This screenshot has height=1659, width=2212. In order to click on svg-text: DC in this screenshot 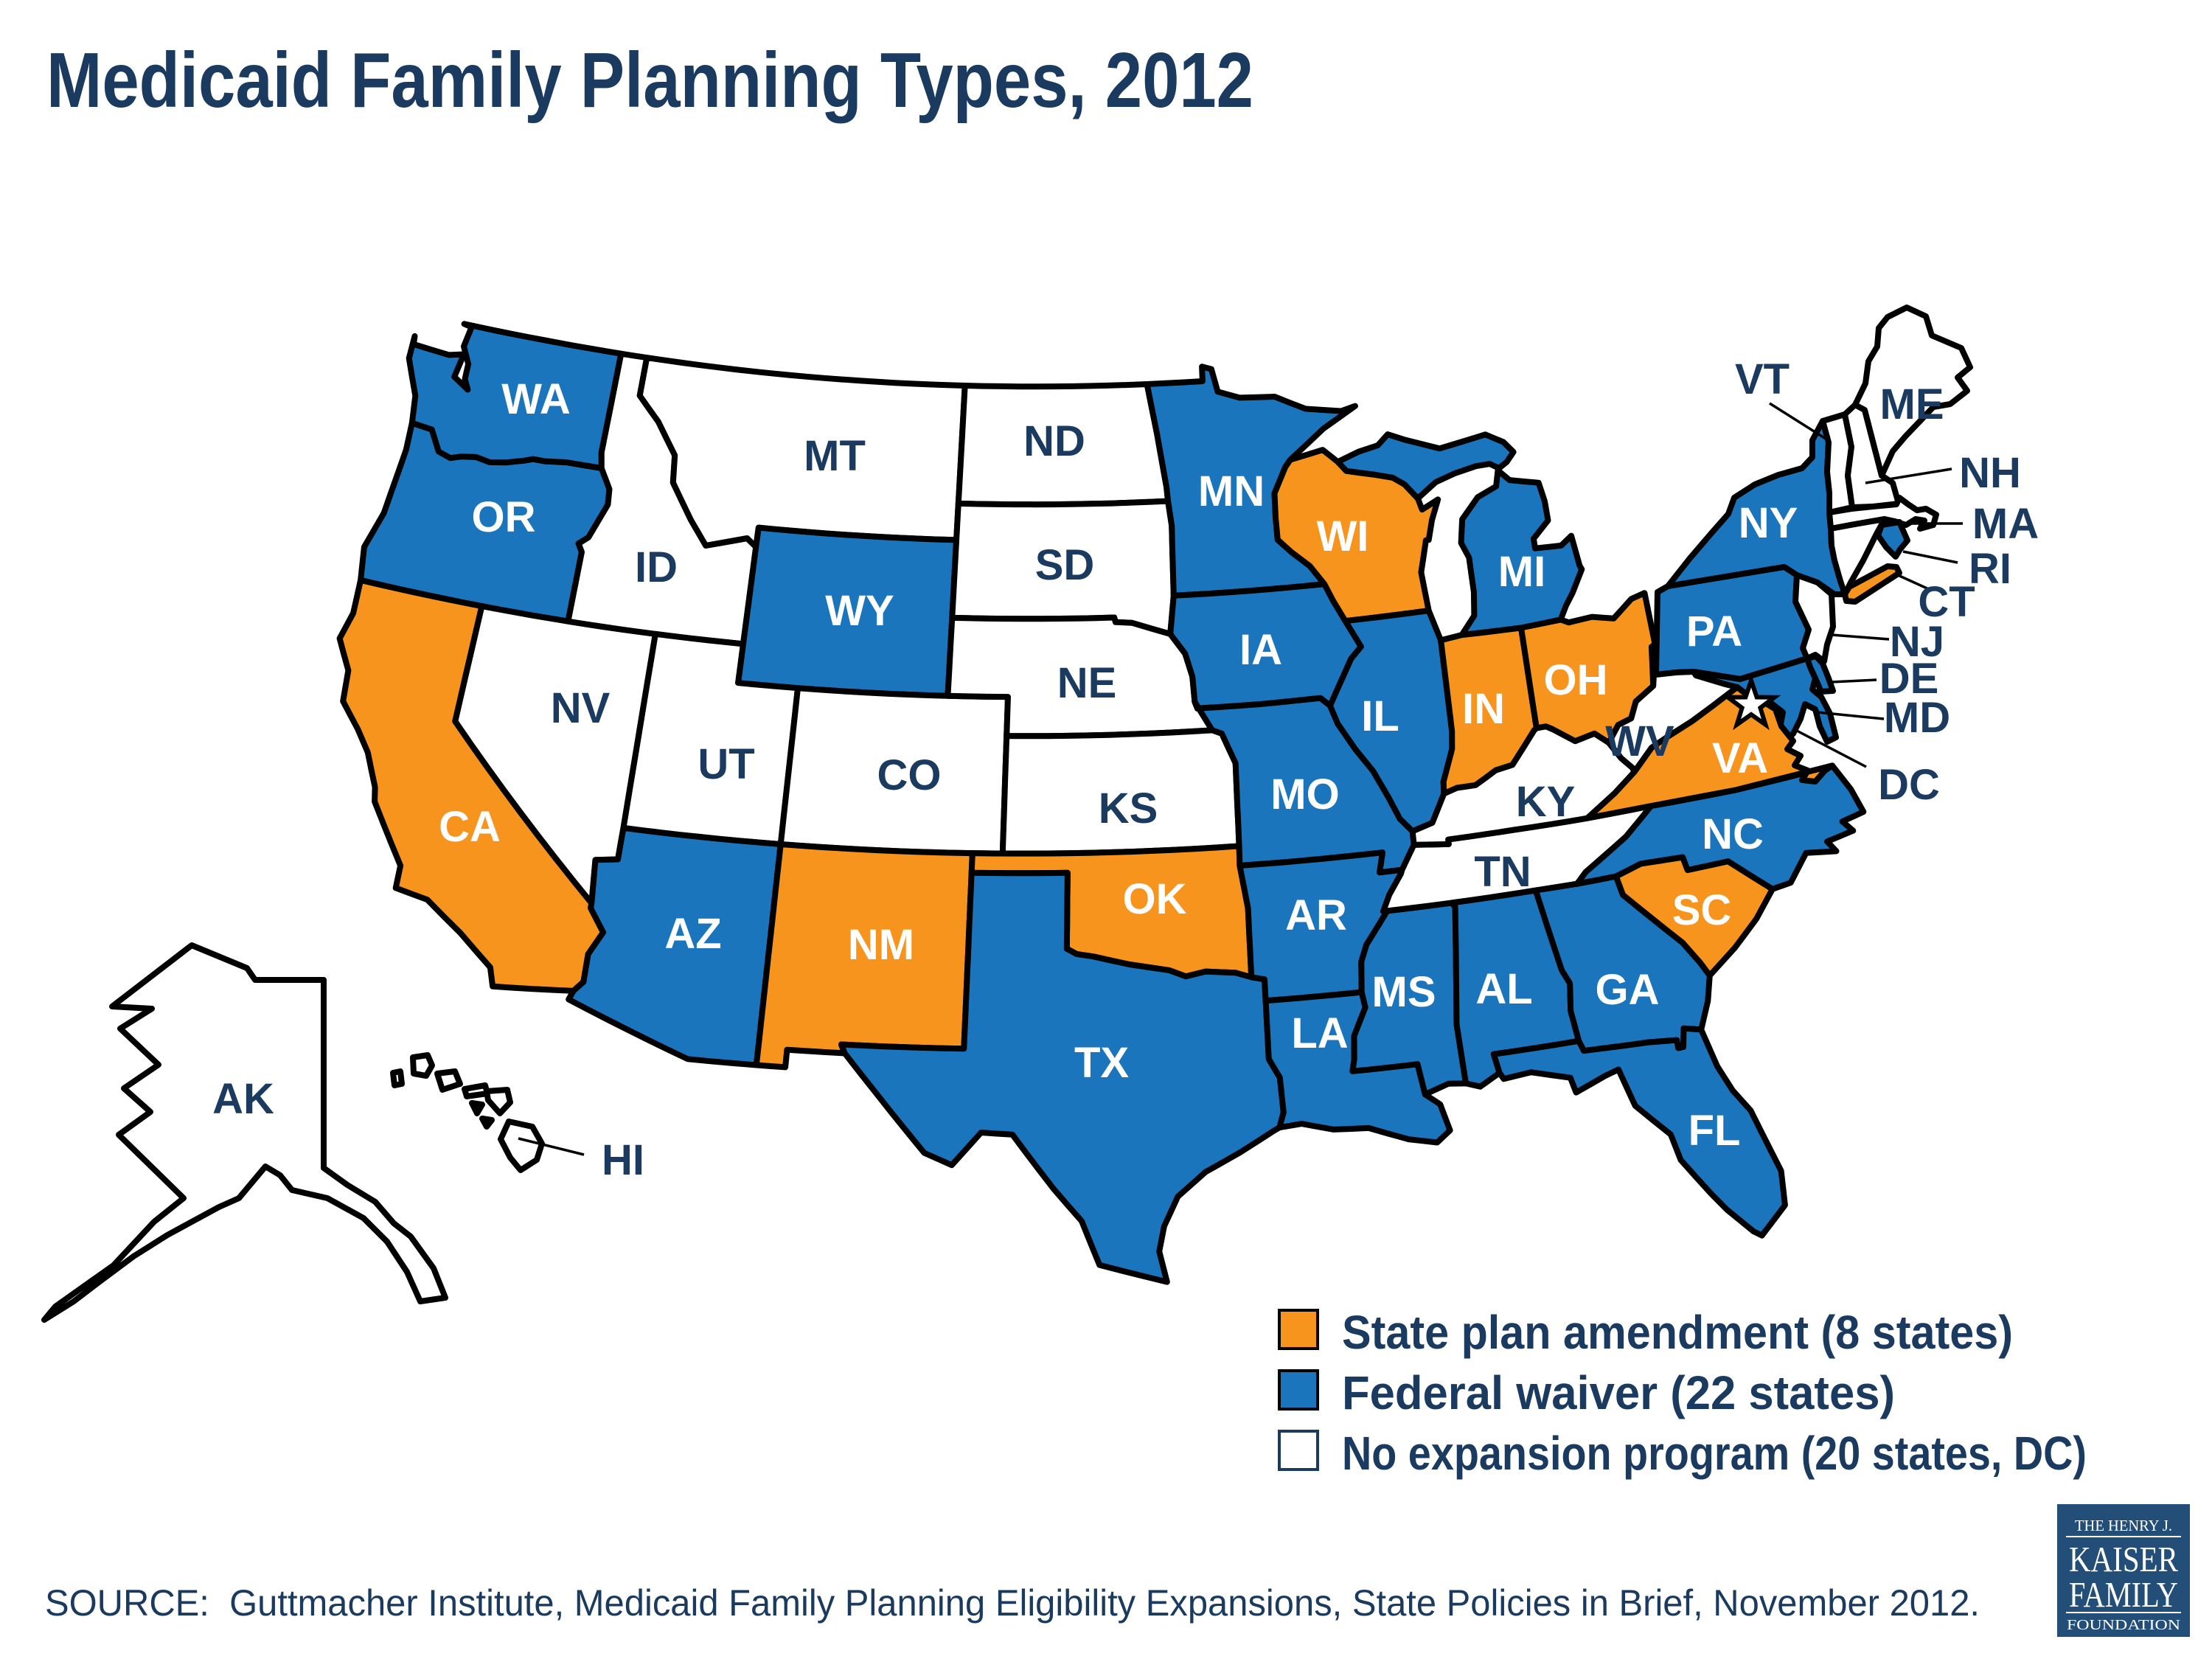, I will do `click(1909, 785)`.